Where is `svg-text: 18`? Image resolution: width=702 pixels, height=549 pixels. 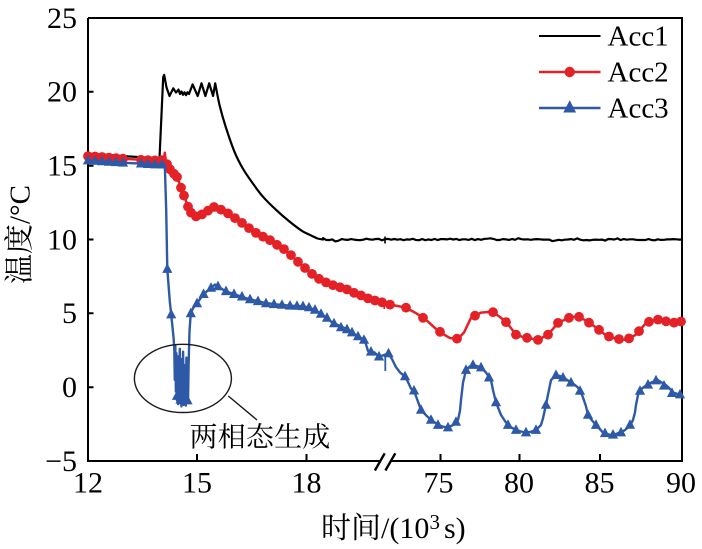
svg-text: 18 is located at coordinates (307, 483).